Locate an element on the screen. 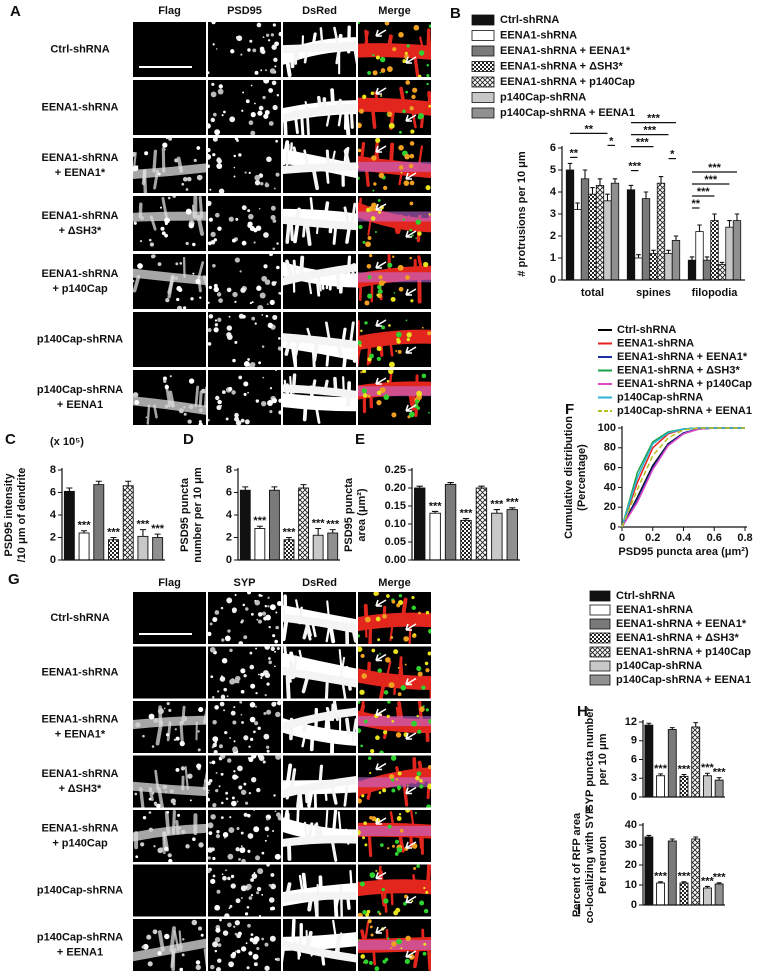 Image resolution: width=784 pixels, height=975 pixels. y-tick-label: 2 is located at coordinates (229, 537).